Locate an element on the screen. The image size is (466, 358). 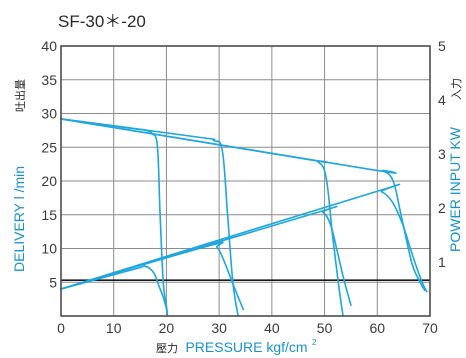
x-tick-label-50: 50 is located at coordinates (325, 328).